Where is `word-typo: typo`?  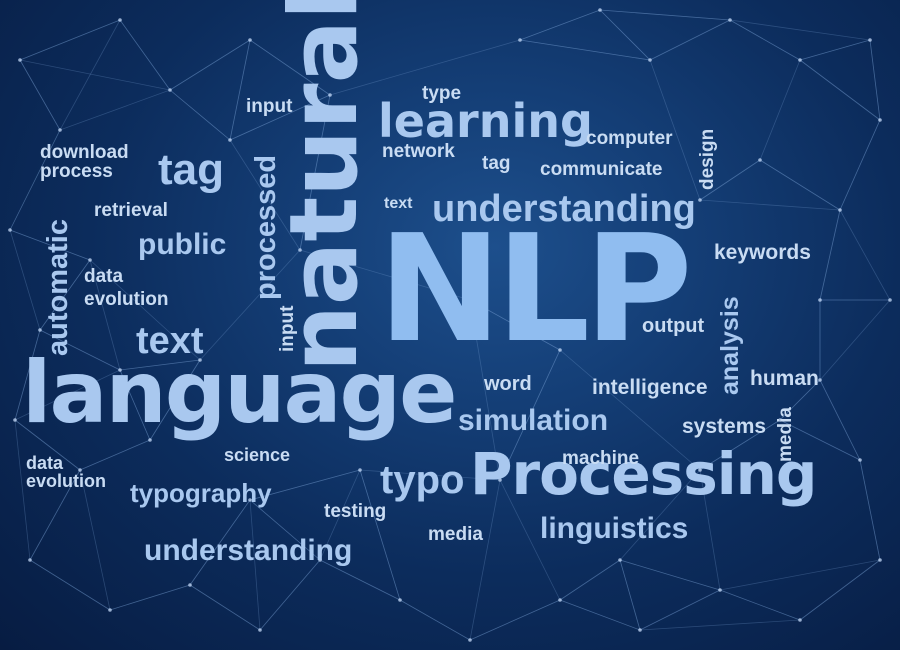
word-typo: typo is located at coordinates (422, 480).